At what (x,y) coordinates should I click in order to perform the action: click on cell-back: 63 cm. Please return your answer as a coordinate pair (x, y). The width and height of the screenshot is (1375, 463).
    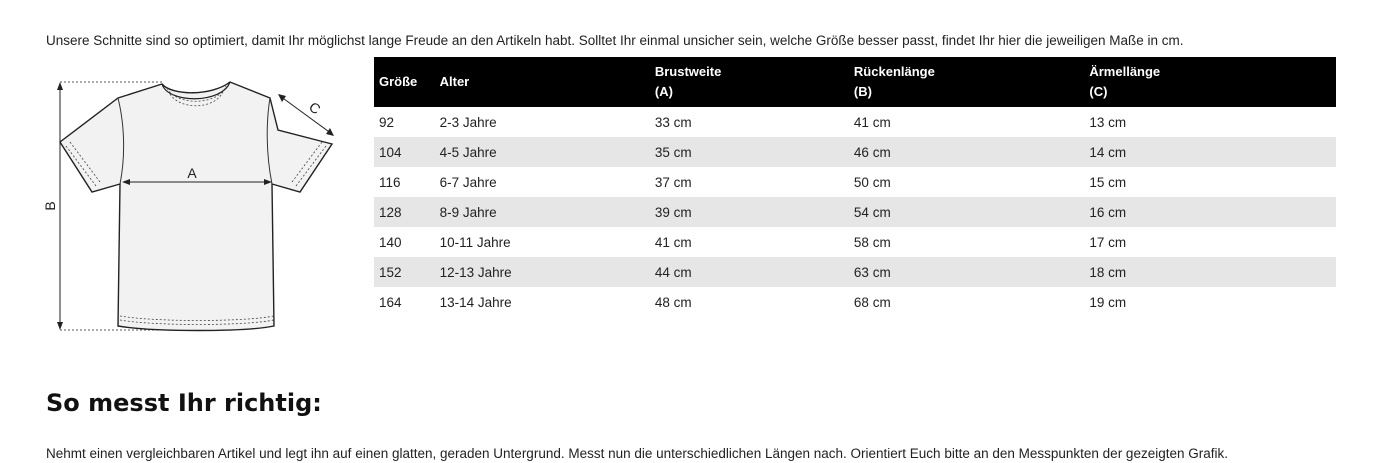
    Looking at the image, I should click on (966, 272).